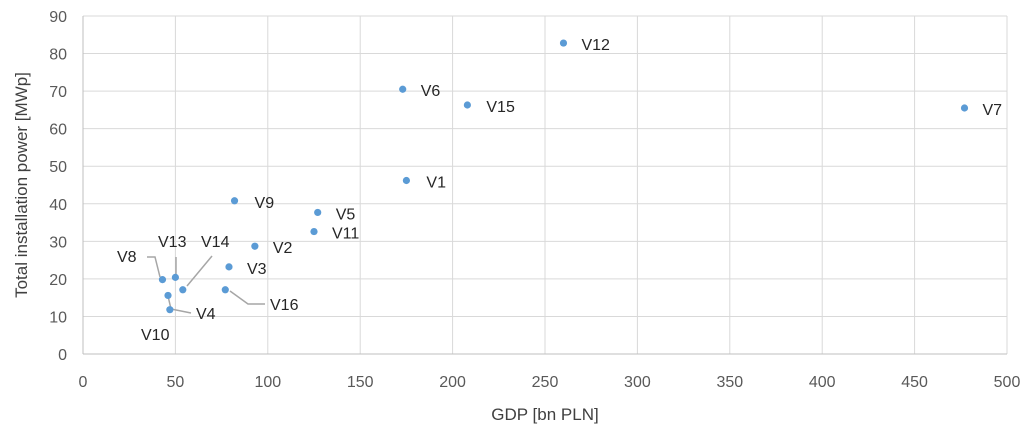  What do you see at coordinates (58, 92) in the screenshot?
I see `y-tick-label: 70` at bounding box center [58, 92].